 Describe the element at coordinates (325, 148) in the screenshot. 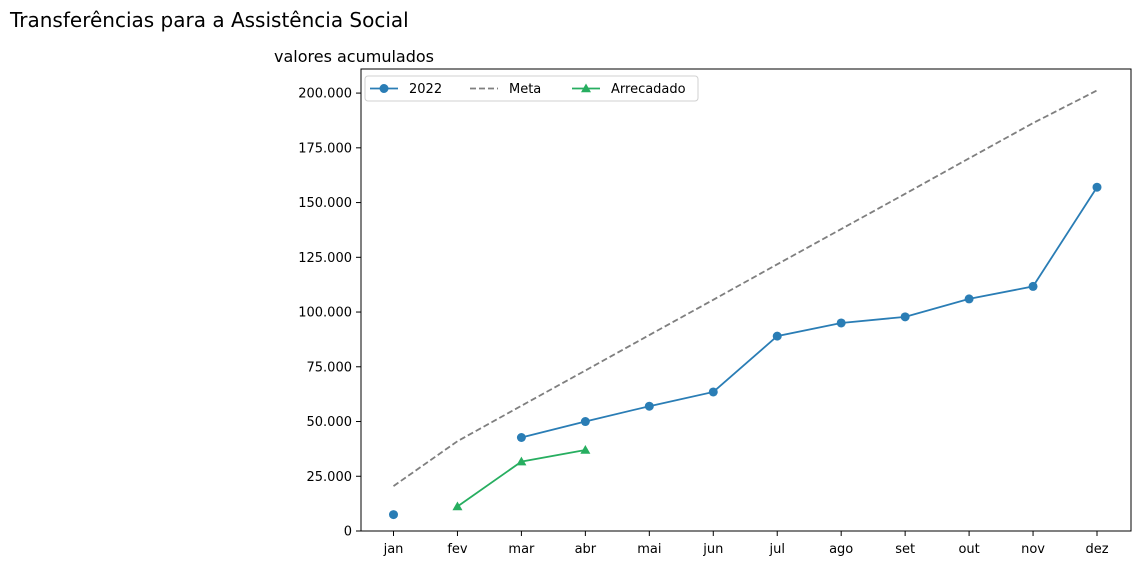

I see `y-tick-label-7: 175.000` at that location.